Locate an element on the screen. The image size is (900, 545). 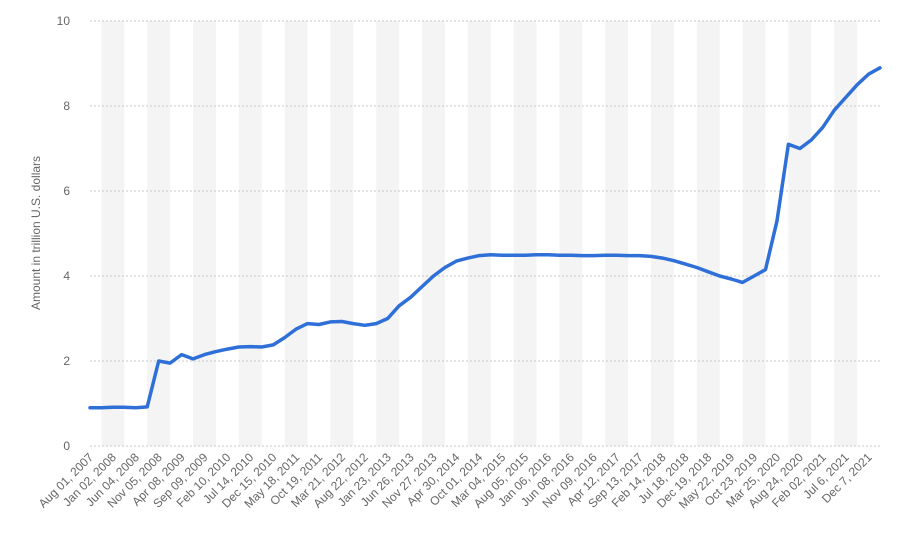
y-axis-label: Amount in trillion U.S. dollars is located at coordinates (36, 233).